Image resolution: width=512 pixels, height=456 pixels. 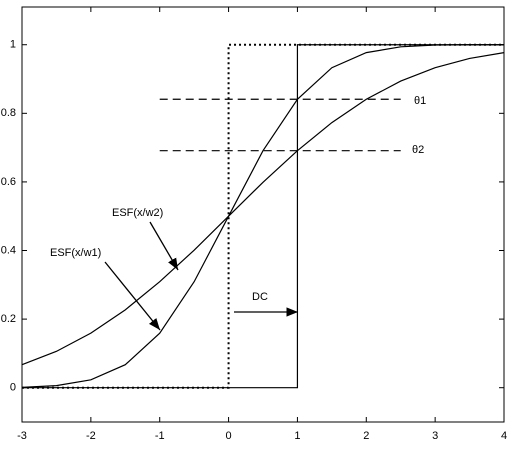 What do you see at coordinates (75, 253) in the screenshot?
I see `annotation: ESF(x/w1)` at bounding box center [75, 253].